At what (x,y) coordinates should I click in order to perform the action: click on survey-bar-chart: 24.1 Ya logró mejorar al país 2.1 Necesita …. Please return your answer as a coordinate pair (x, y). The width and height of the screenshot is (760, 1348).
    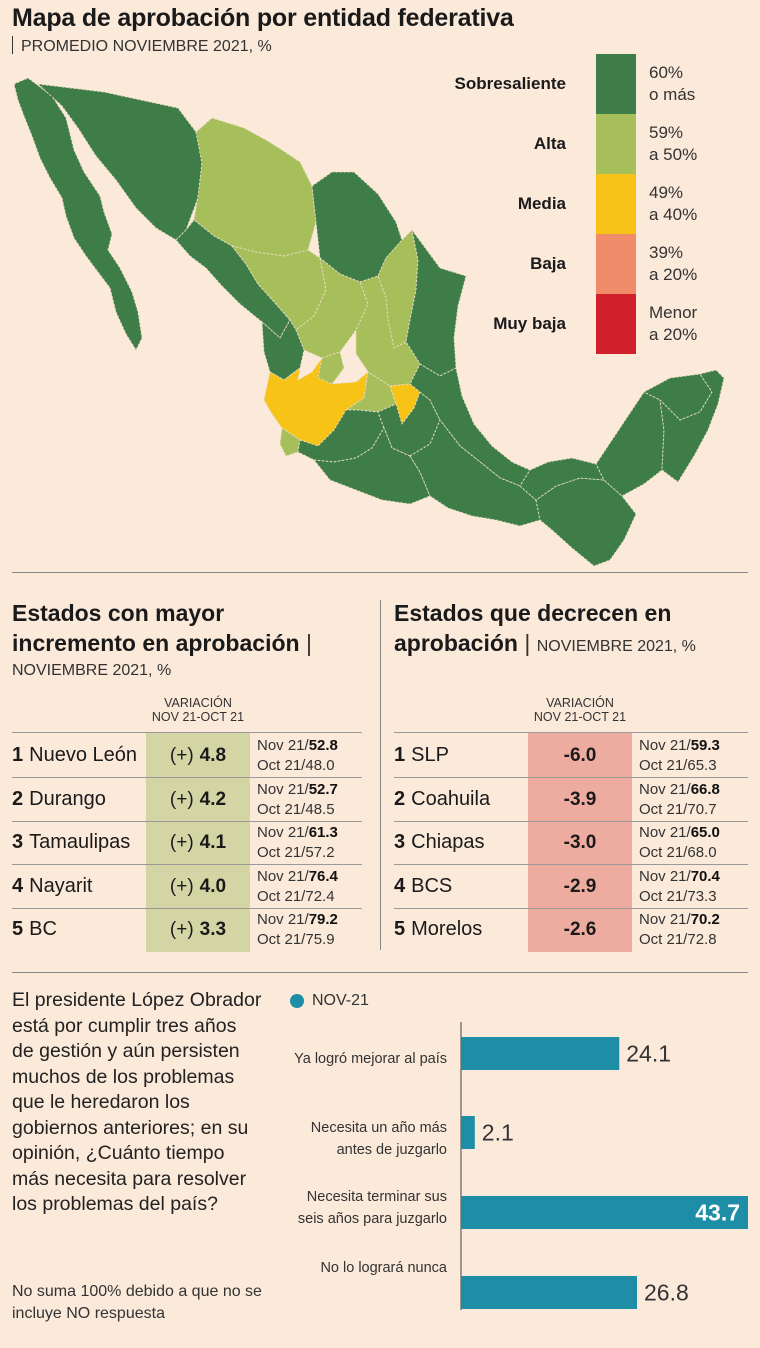
    Looking at the image, I should click on (521, 1166).